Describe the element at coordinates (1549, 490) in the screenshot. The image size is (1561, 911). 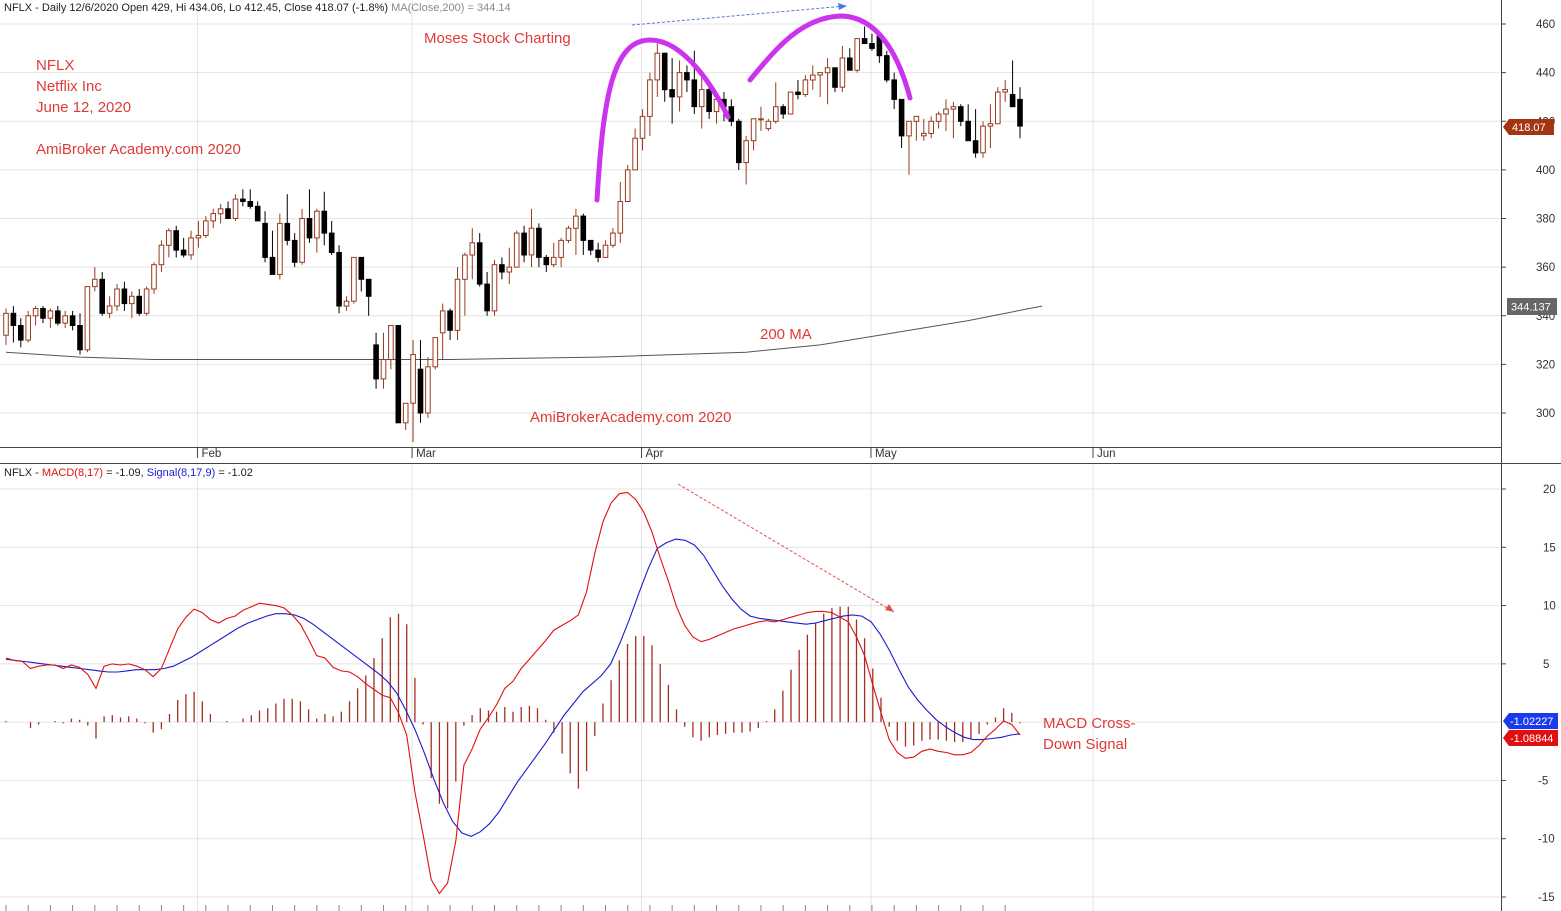
I see `macd-tick-label: 20` at that location.